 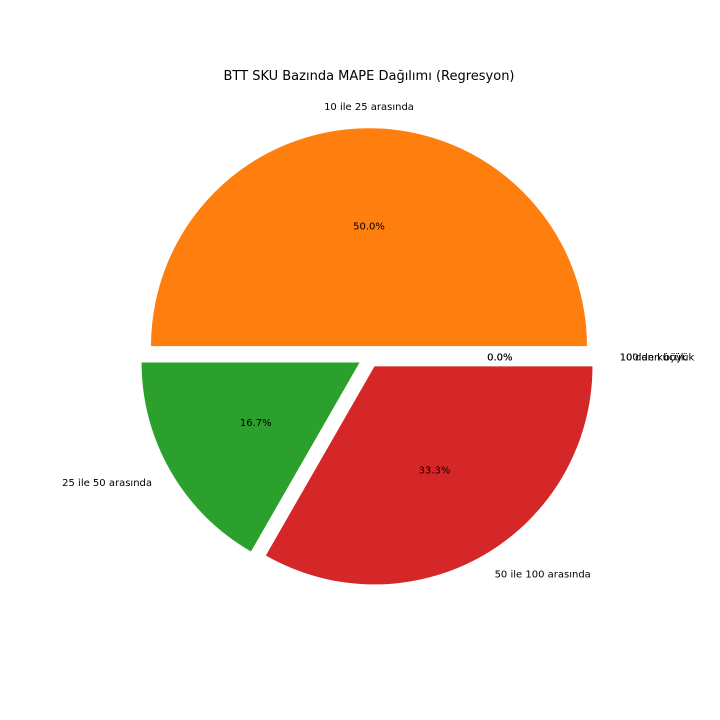 I want to click on pct-label-50-ile-100-aras-nda: 33.3%, so click(x=435, y=471).